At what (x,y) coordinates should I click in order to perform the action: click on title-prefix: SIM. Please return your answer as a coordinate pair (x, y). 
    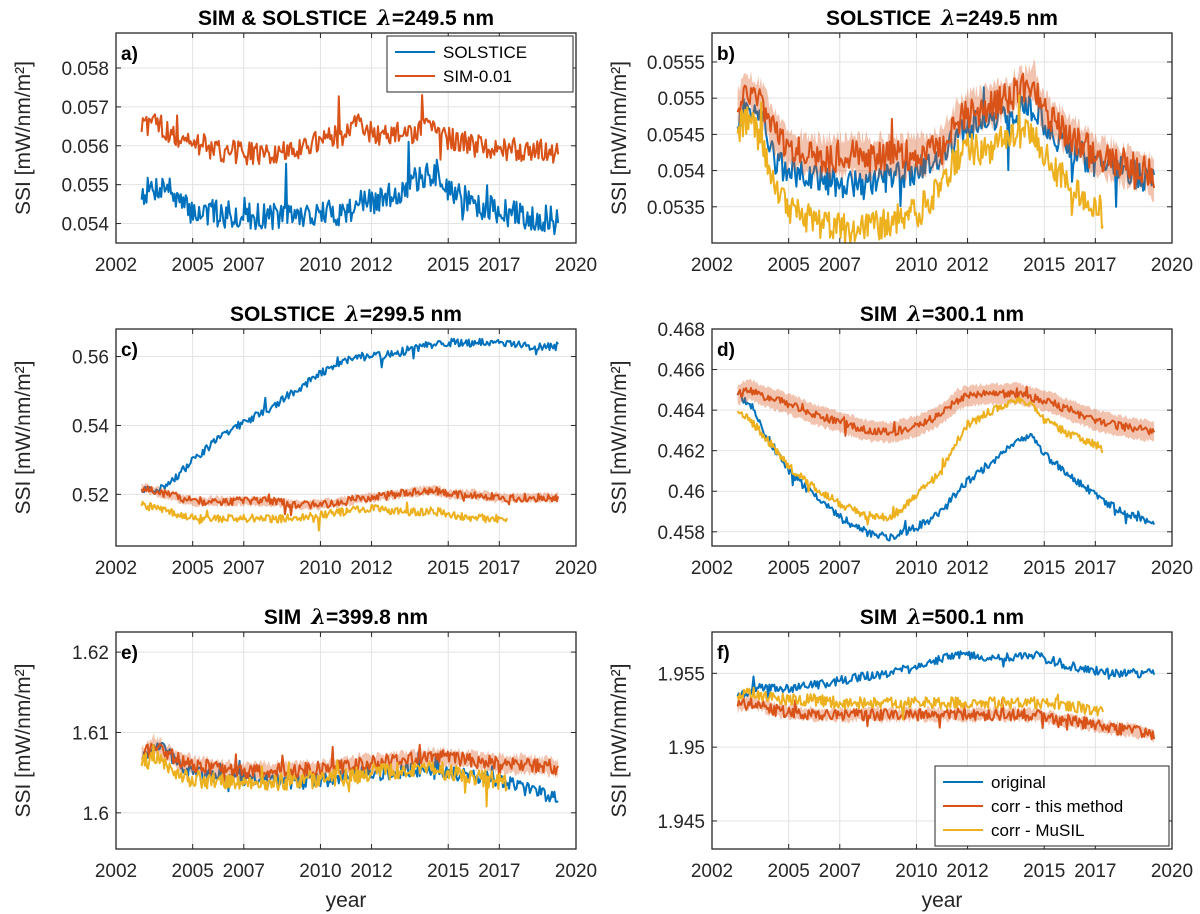
    Looking at the image, I should click on (878, 314).